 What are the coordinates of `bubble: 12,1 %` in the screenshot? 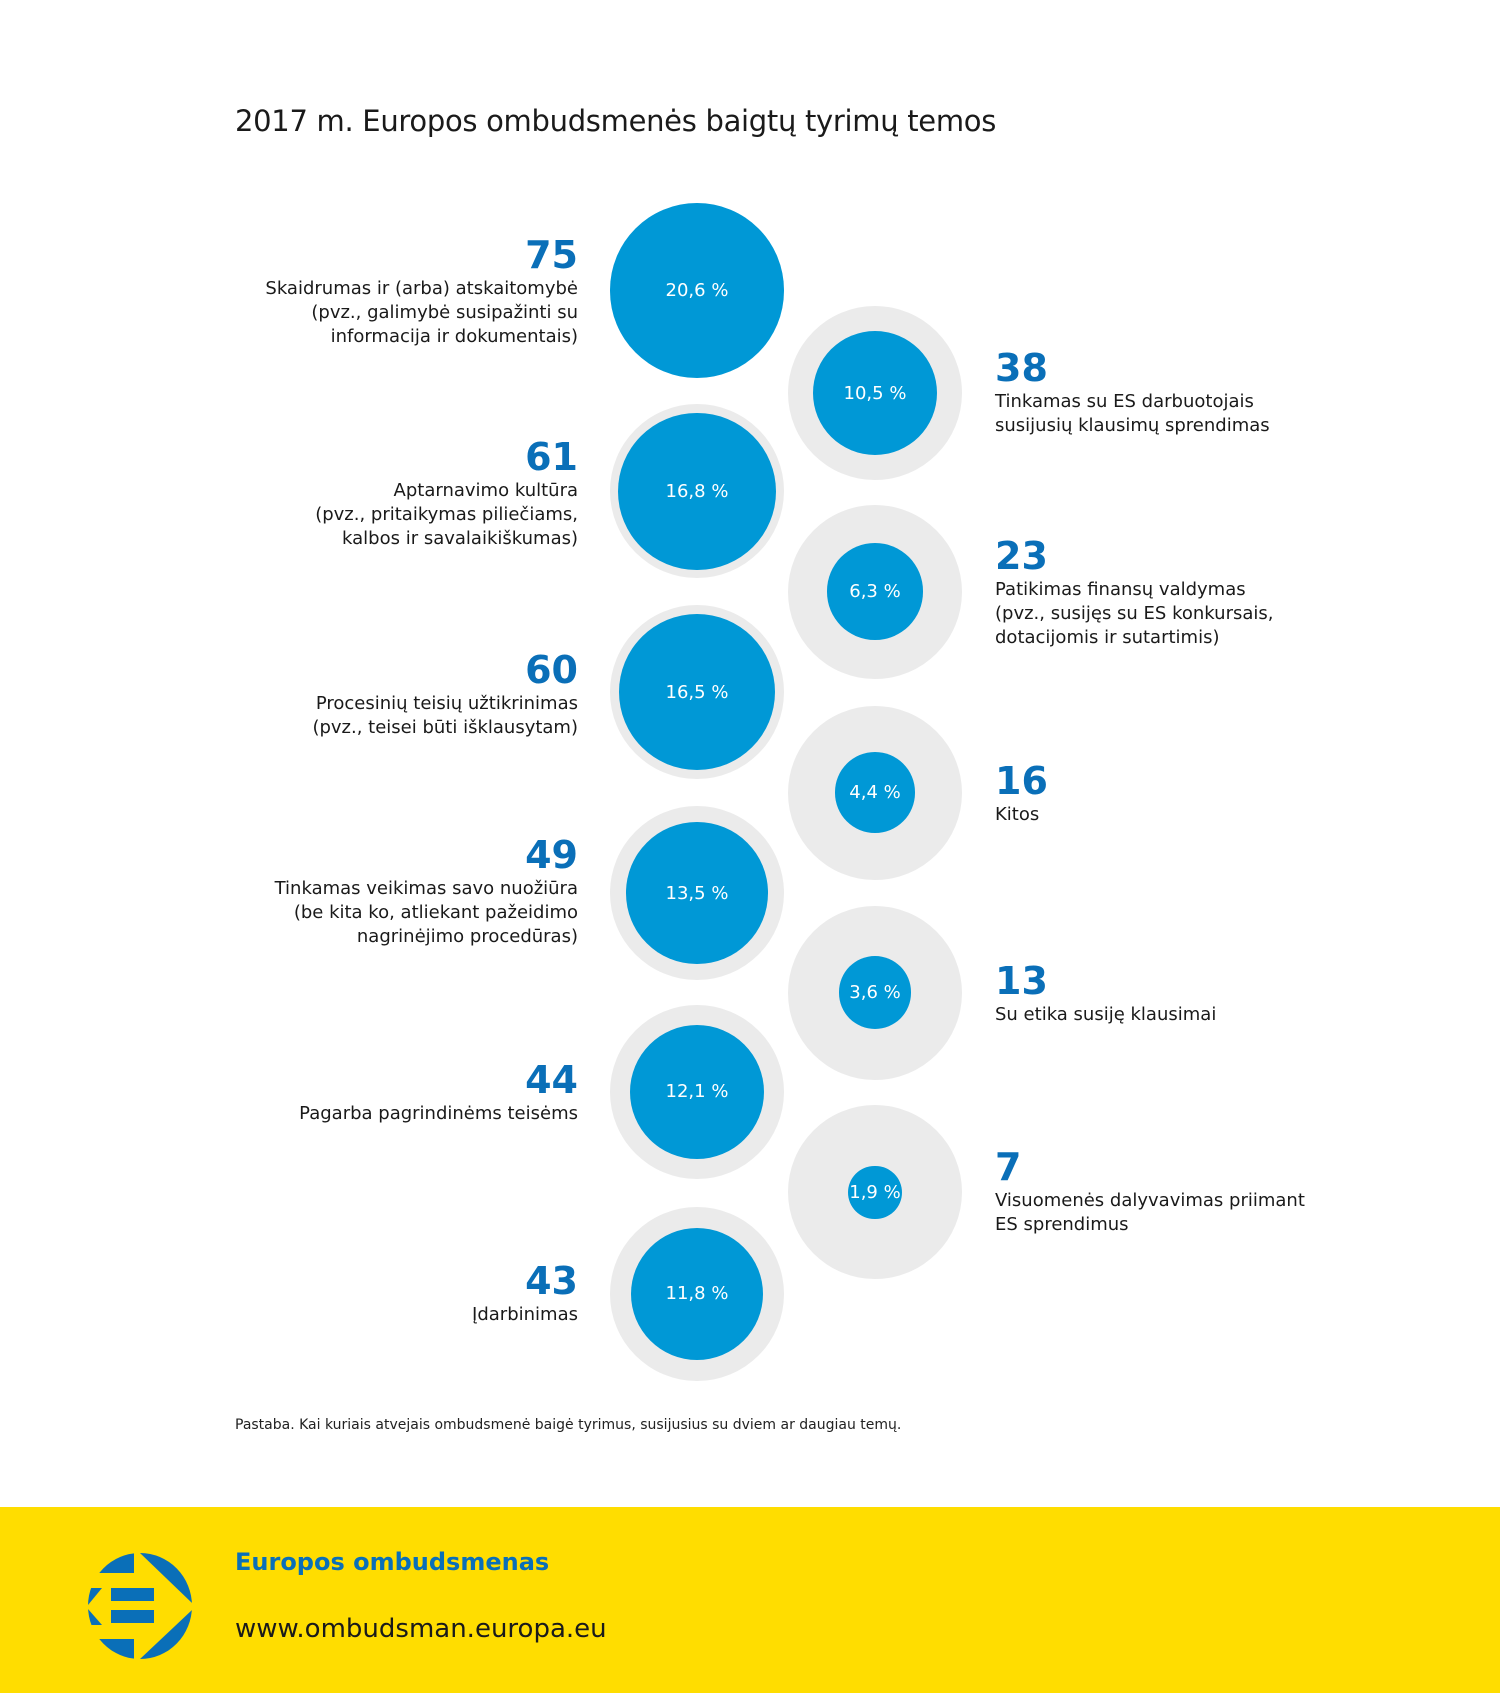 It's located at (697, 1091).